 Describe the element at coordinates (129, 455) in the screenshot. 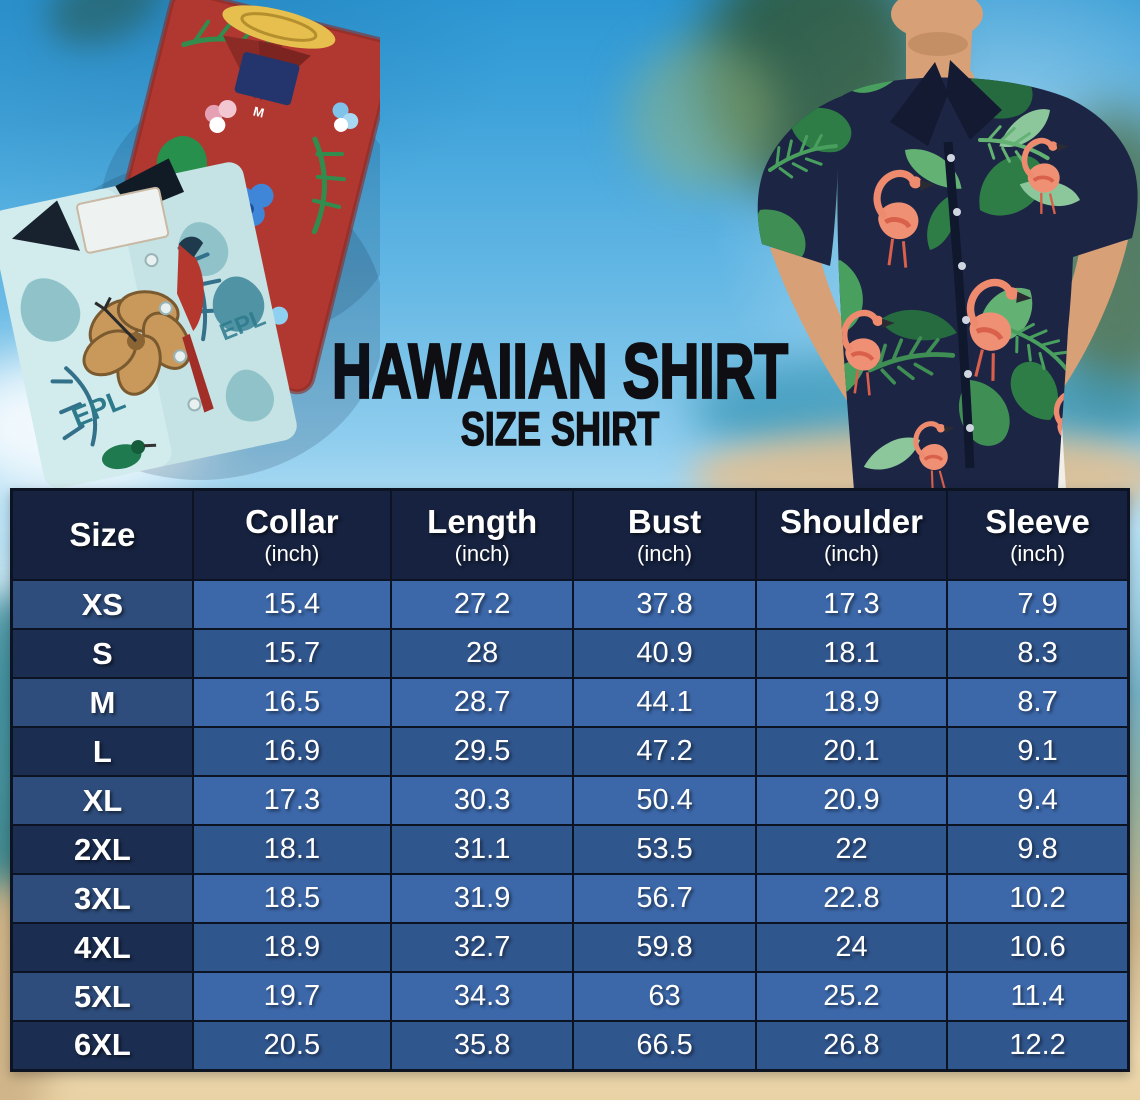

I see `bird-print` at that location.